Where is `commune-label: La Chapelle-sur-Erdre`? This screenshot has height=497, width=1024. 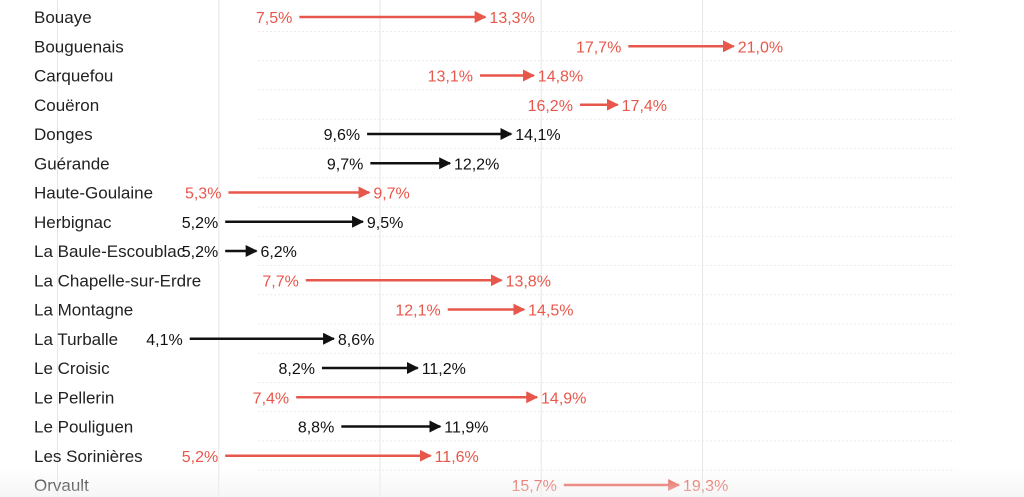 commune-label: La Chapelle-sur-Erdre is located at coordinates (117, 280).